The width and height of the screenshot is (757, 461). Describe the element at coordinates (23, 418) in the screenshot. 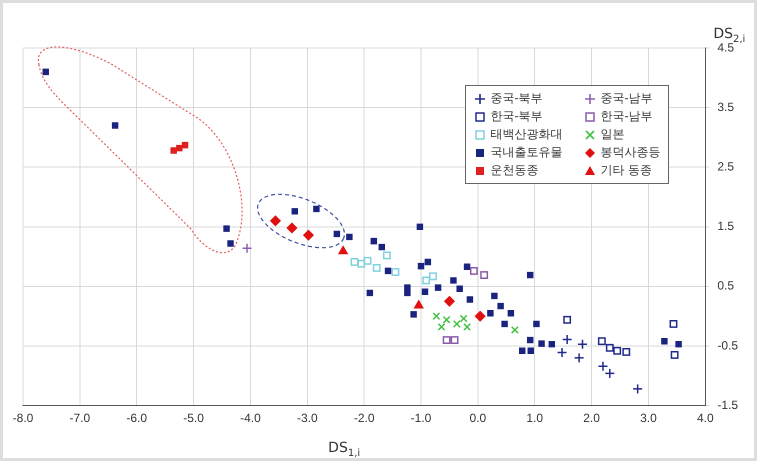

I see `x-tick-label: -8.0` at that location.